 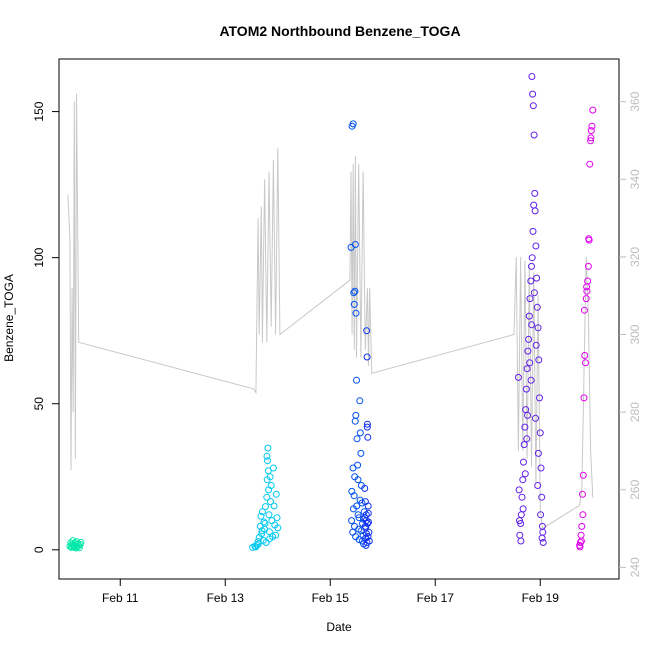 I want to click on y2-tick-label: 240, so click(x=635, y=567).